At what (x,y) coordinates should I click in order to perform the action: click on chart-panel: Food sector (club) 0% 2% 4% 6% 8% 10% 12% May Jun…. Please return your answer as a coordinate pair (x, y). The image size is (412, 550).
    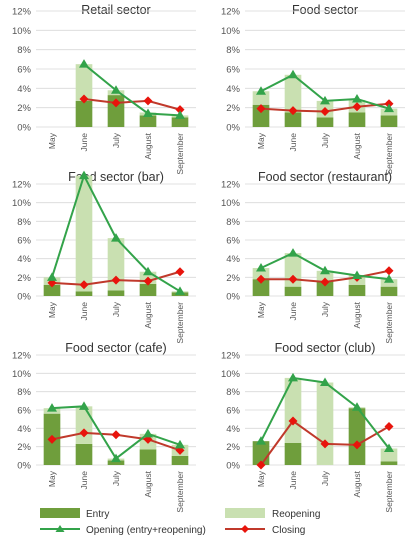
    Looking at the image, I should click on (313, 427).